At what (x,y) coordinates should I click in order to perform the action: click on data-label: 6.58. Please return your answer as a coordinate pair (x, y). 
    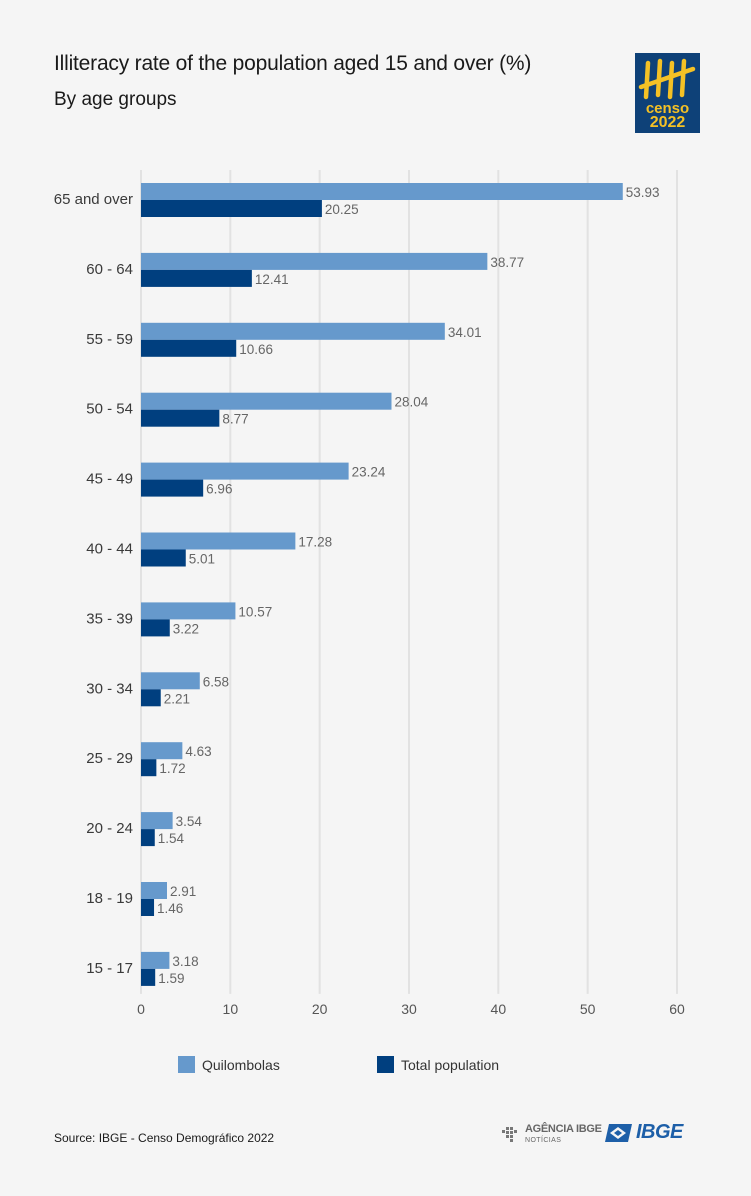
    Looking at the image, I should click on (216, 681).